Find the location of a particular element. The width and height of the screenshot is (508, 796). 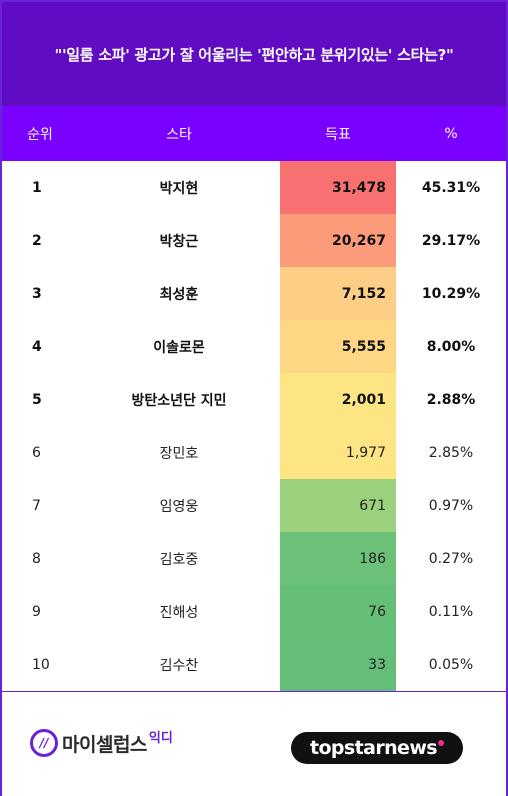

row-rank: 8 is located at coordinates (36, 558).